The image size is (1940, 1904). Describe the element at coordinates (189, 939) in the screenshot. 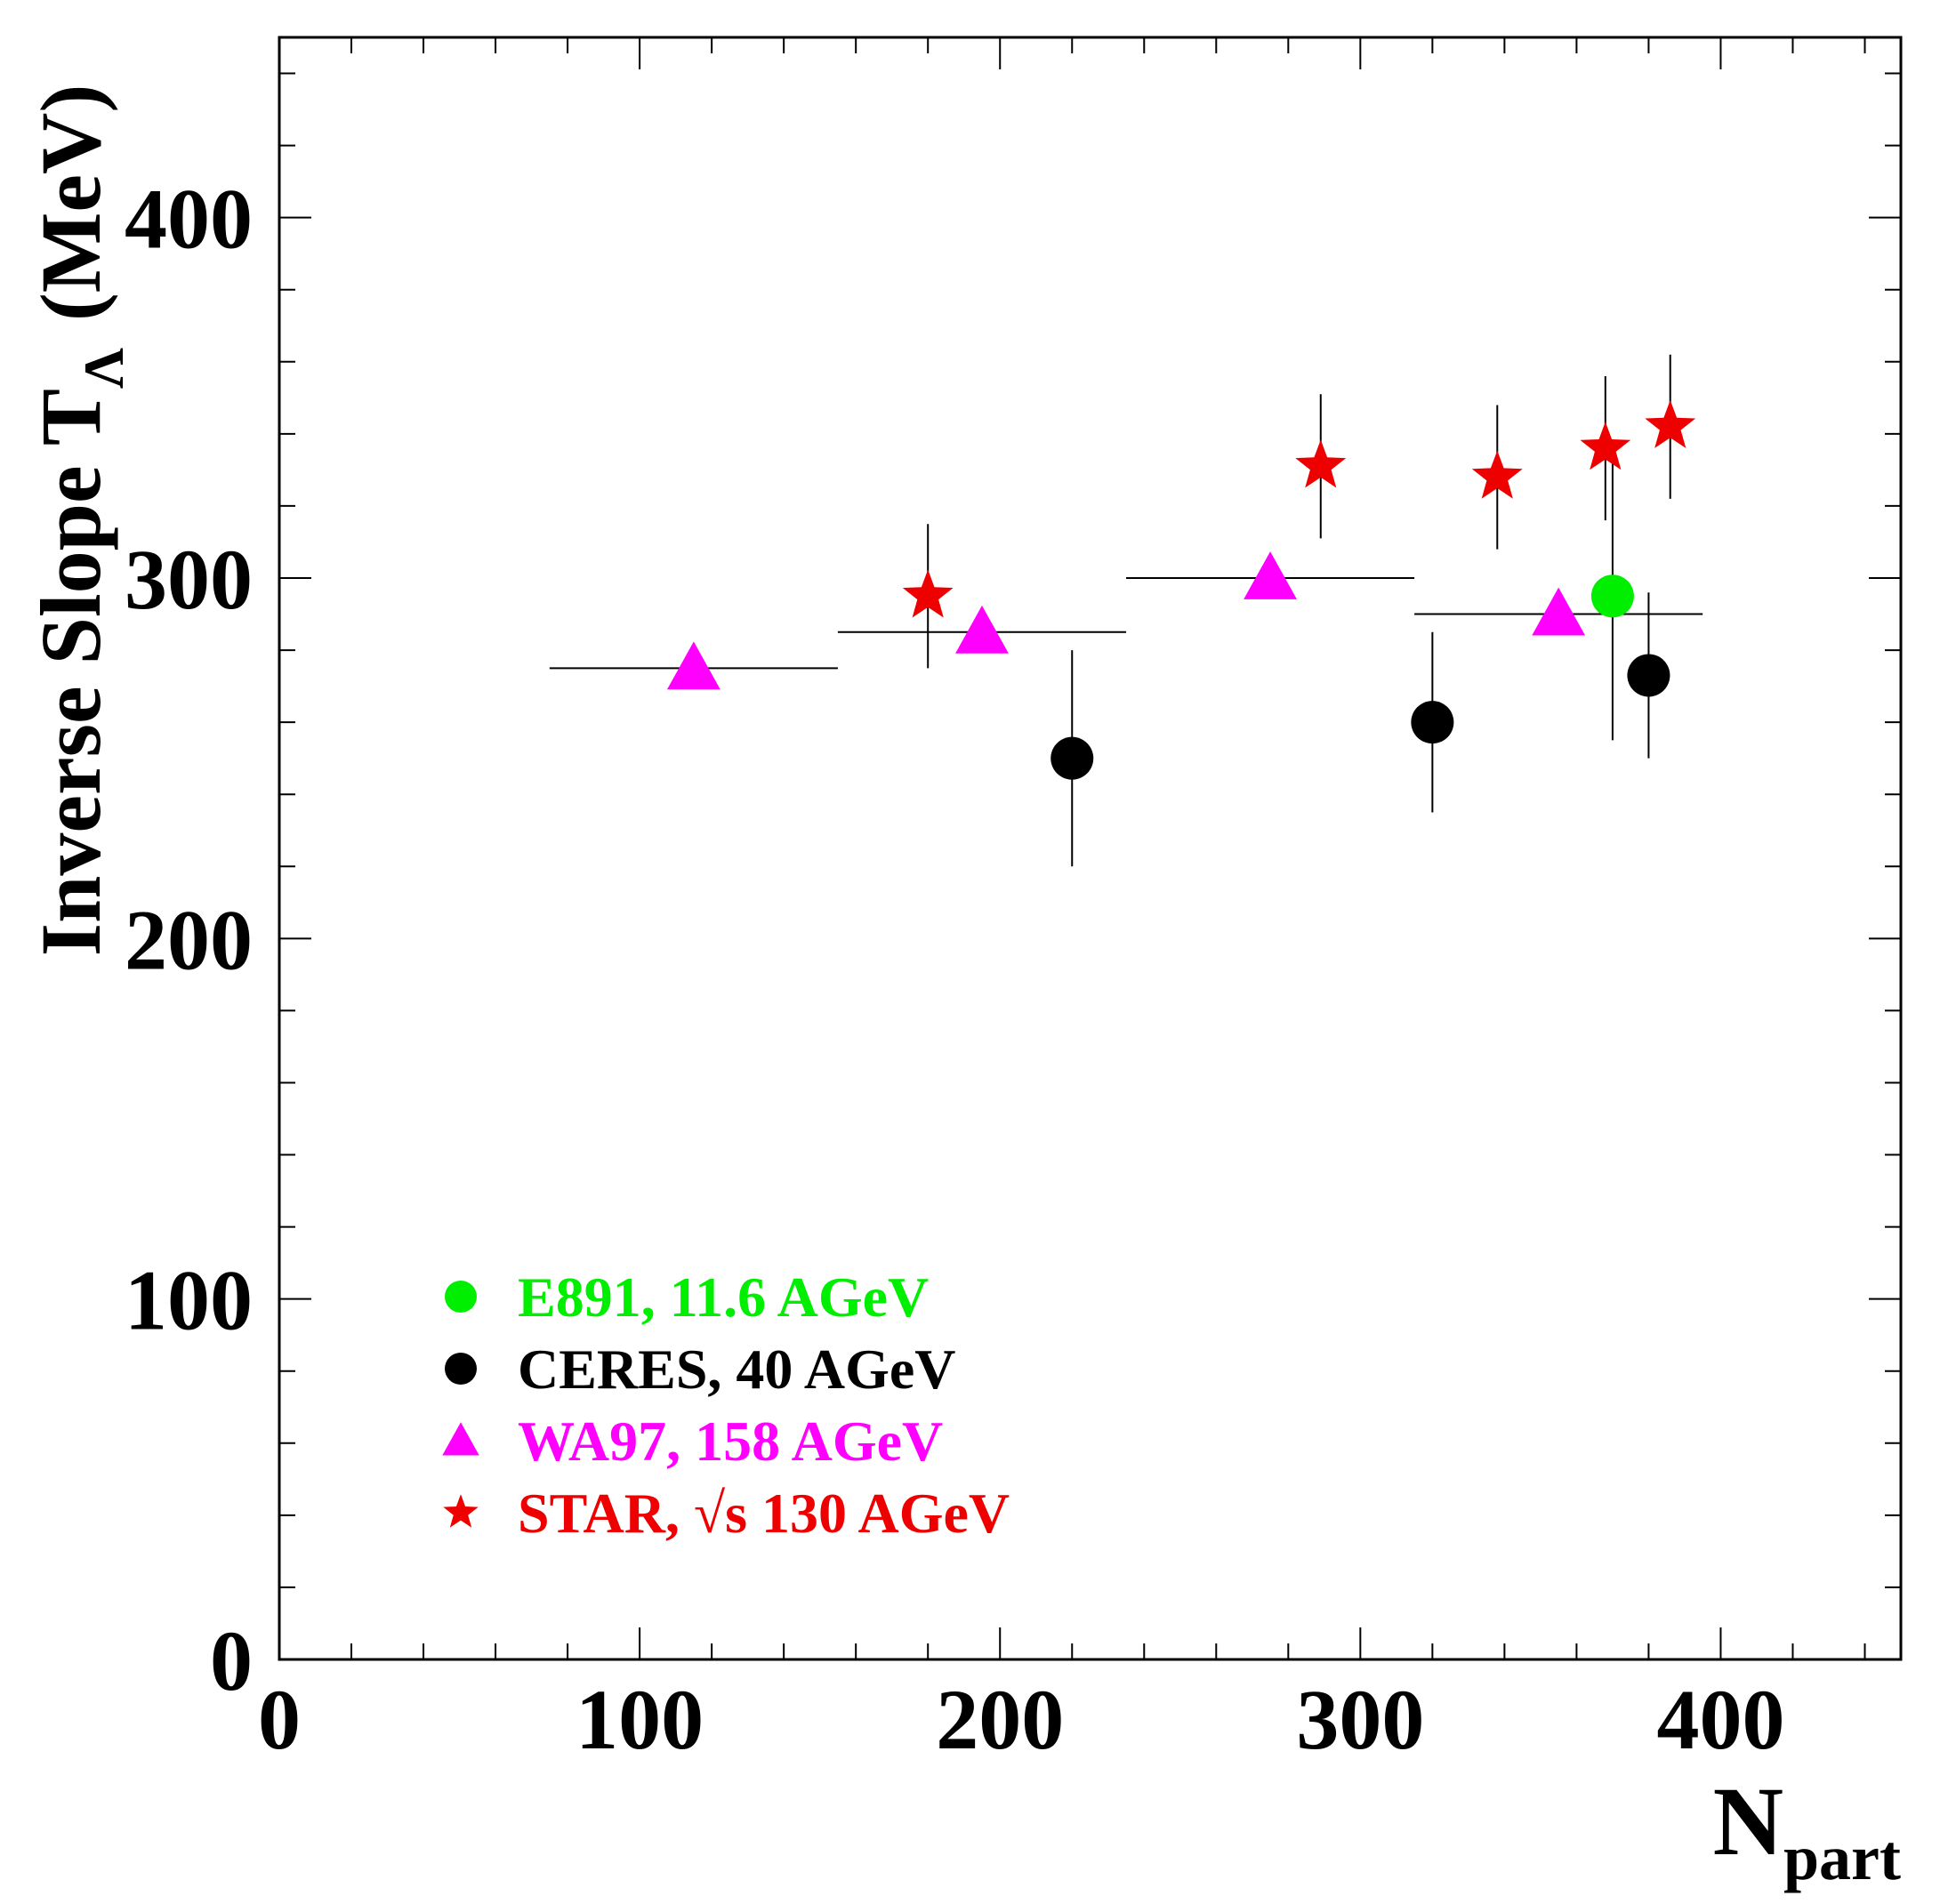

I see `y-tick-label: 200` at that location.